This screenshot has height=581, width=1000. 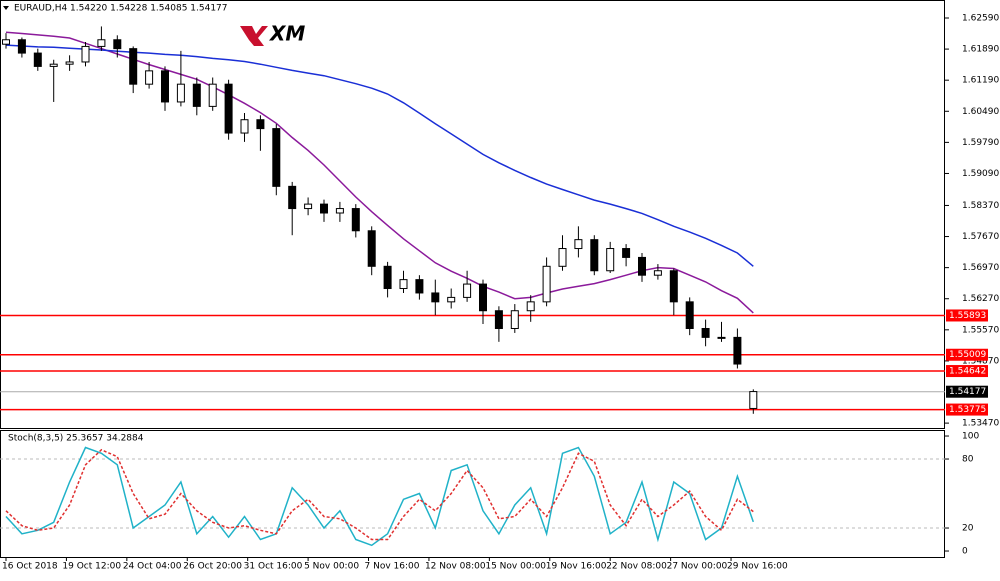 I want to click on current-price-box, so click(x=967, y=391).